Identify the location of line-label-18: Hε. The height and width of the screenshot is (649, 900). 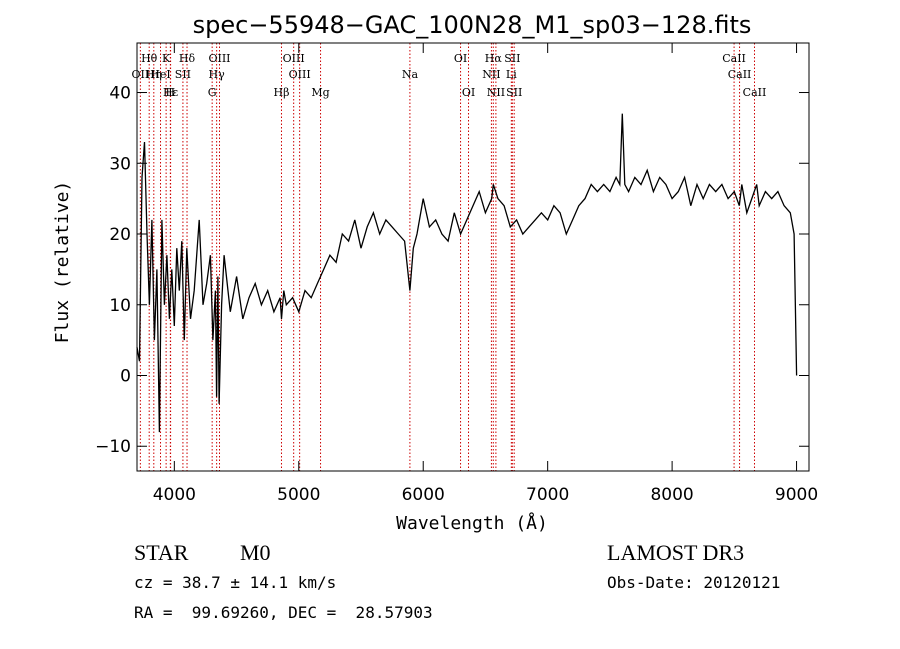
(171, 92).